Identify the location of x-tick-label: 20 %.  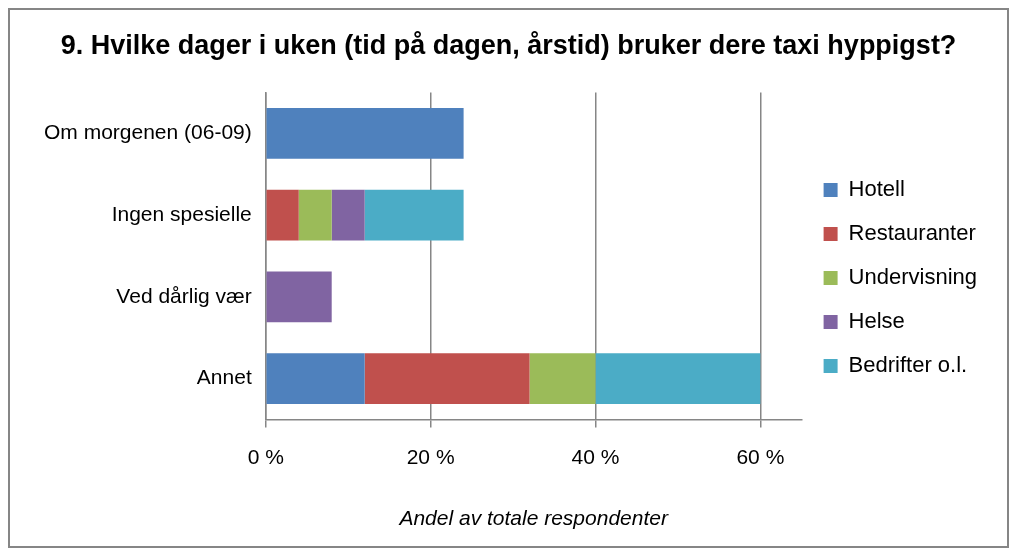
(430, 456).